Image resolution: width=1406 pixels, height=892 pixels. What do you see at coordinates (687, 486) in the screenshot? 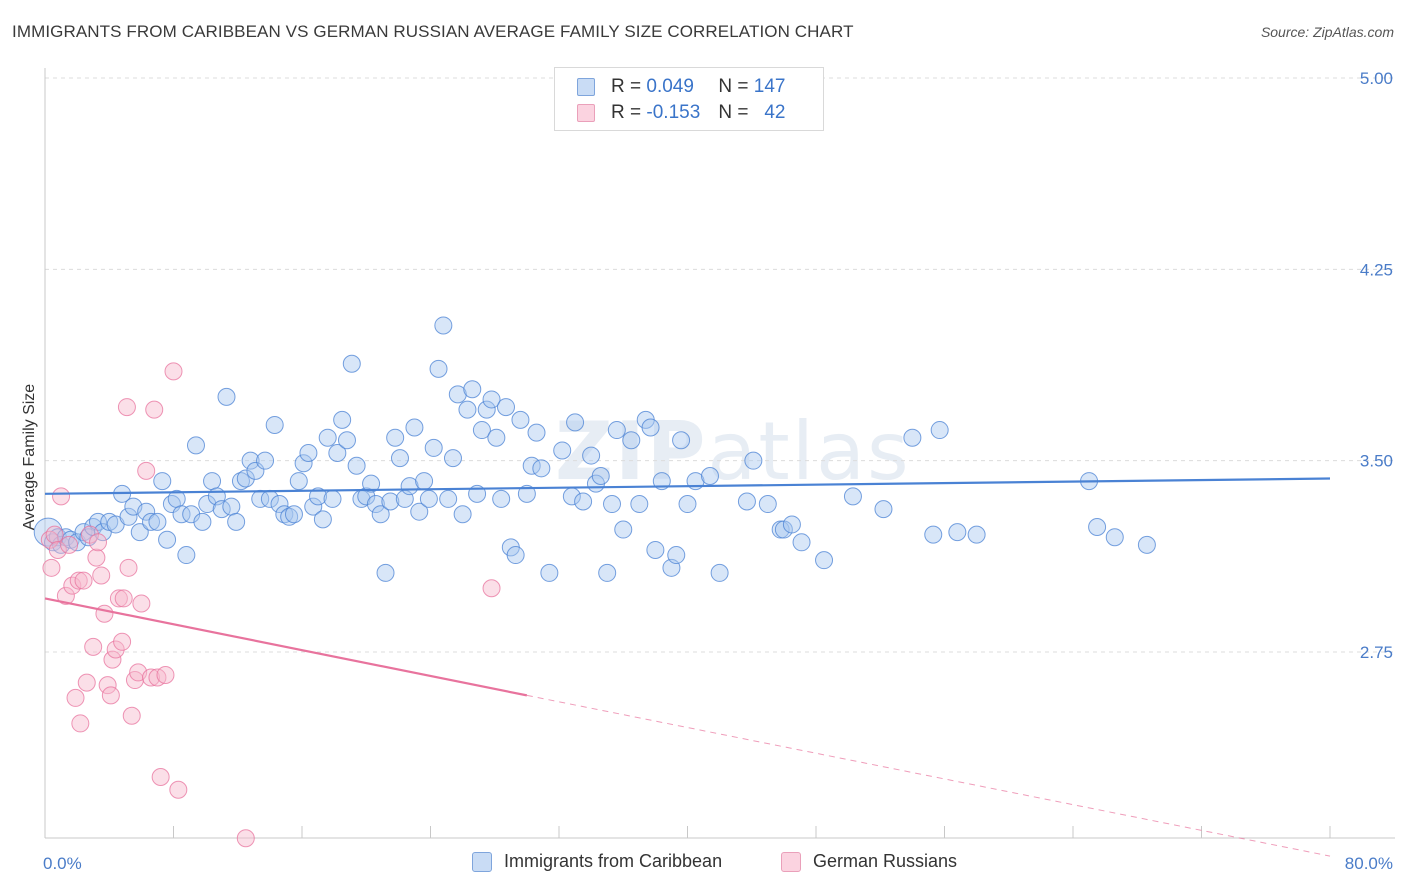
I see `caribbean-trend-line` at bounding box center [687, 486].